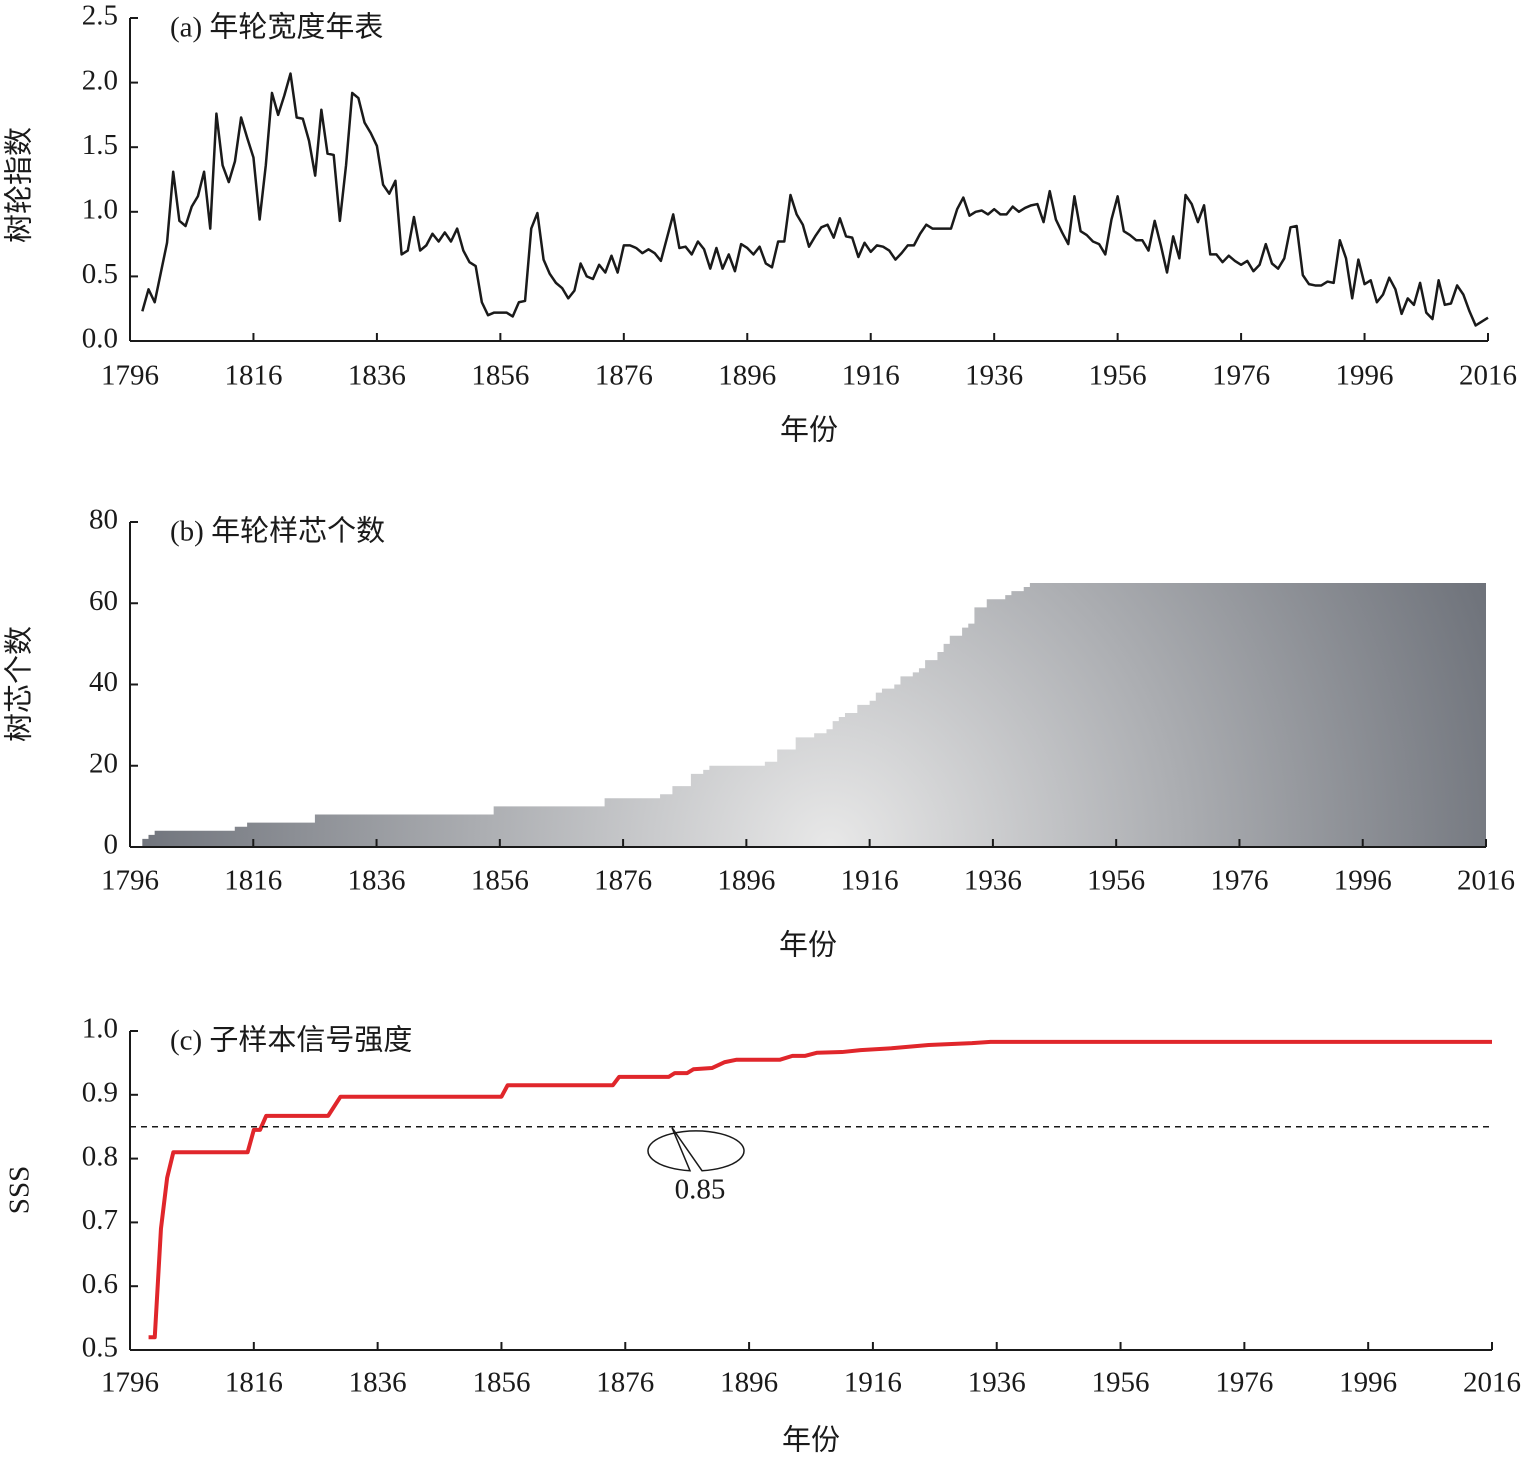 The image size is (1525, 1463). Describe the element at coordinates (100, 16) in the screenshot. I see `y-tick-label: 2.5` at that location.